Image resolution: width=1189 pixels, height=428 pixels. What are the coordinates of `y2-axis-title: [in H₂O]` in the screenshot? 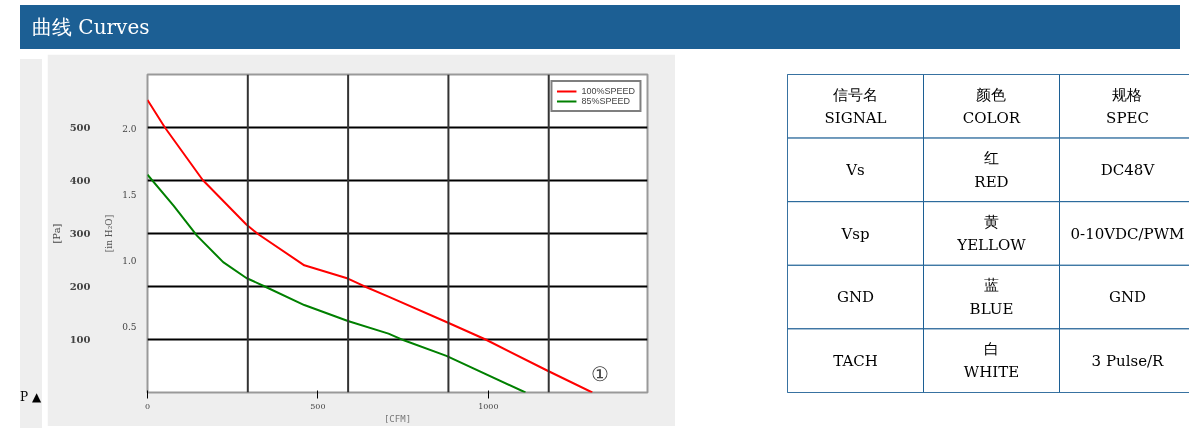 It's located at (109, 233).